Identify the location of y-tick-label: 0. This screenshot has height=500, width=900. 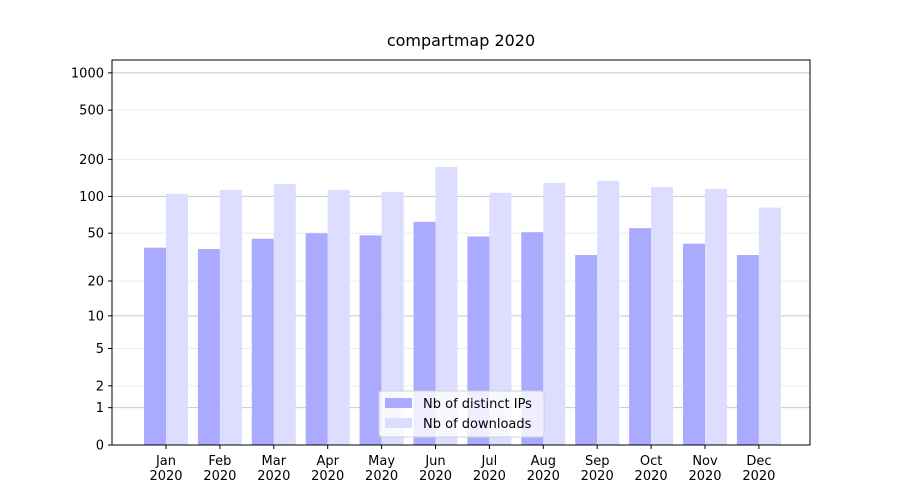
(100, 446).